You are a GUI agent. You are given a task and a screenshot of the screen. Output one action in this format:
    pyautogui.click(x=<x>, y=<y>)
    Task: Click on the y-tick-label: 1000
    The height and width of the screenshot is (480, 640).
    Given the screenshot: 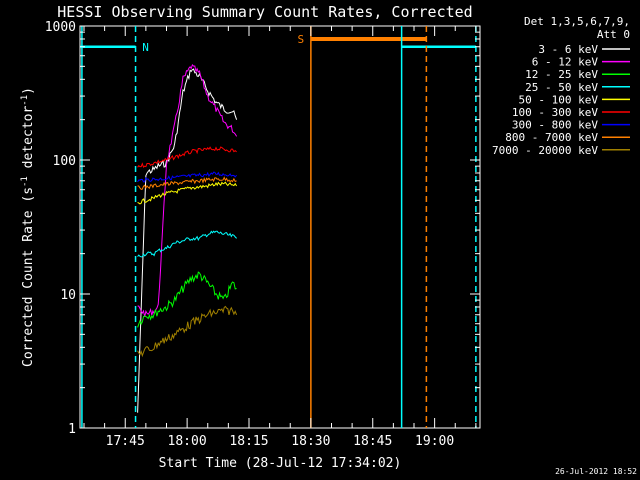 What is the action you would take?
    pyautogui.click(x=60, y=27)
    